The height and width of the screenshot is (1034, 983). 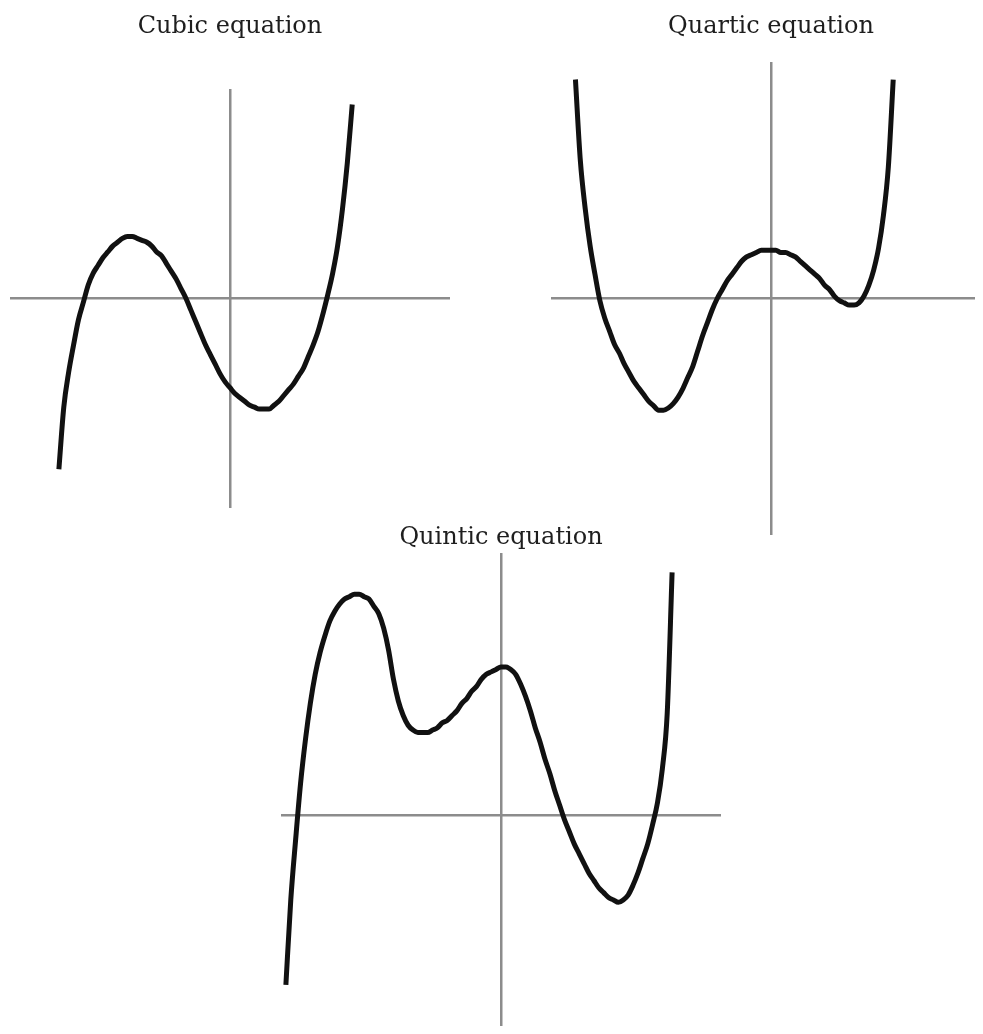 What do you see at coordinates (230, 25) in the screenshot?
I see `chart-title: Cubic equation` at bounding box center [230, 25].